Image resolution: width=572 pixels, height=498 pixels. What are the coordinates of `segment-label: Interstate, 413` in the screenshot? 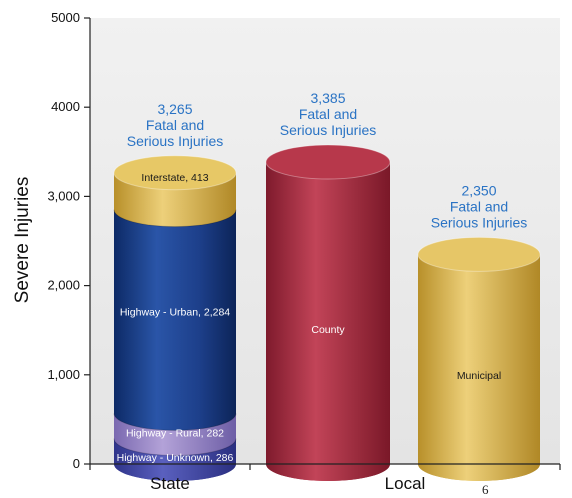 It's located at (174, 178).